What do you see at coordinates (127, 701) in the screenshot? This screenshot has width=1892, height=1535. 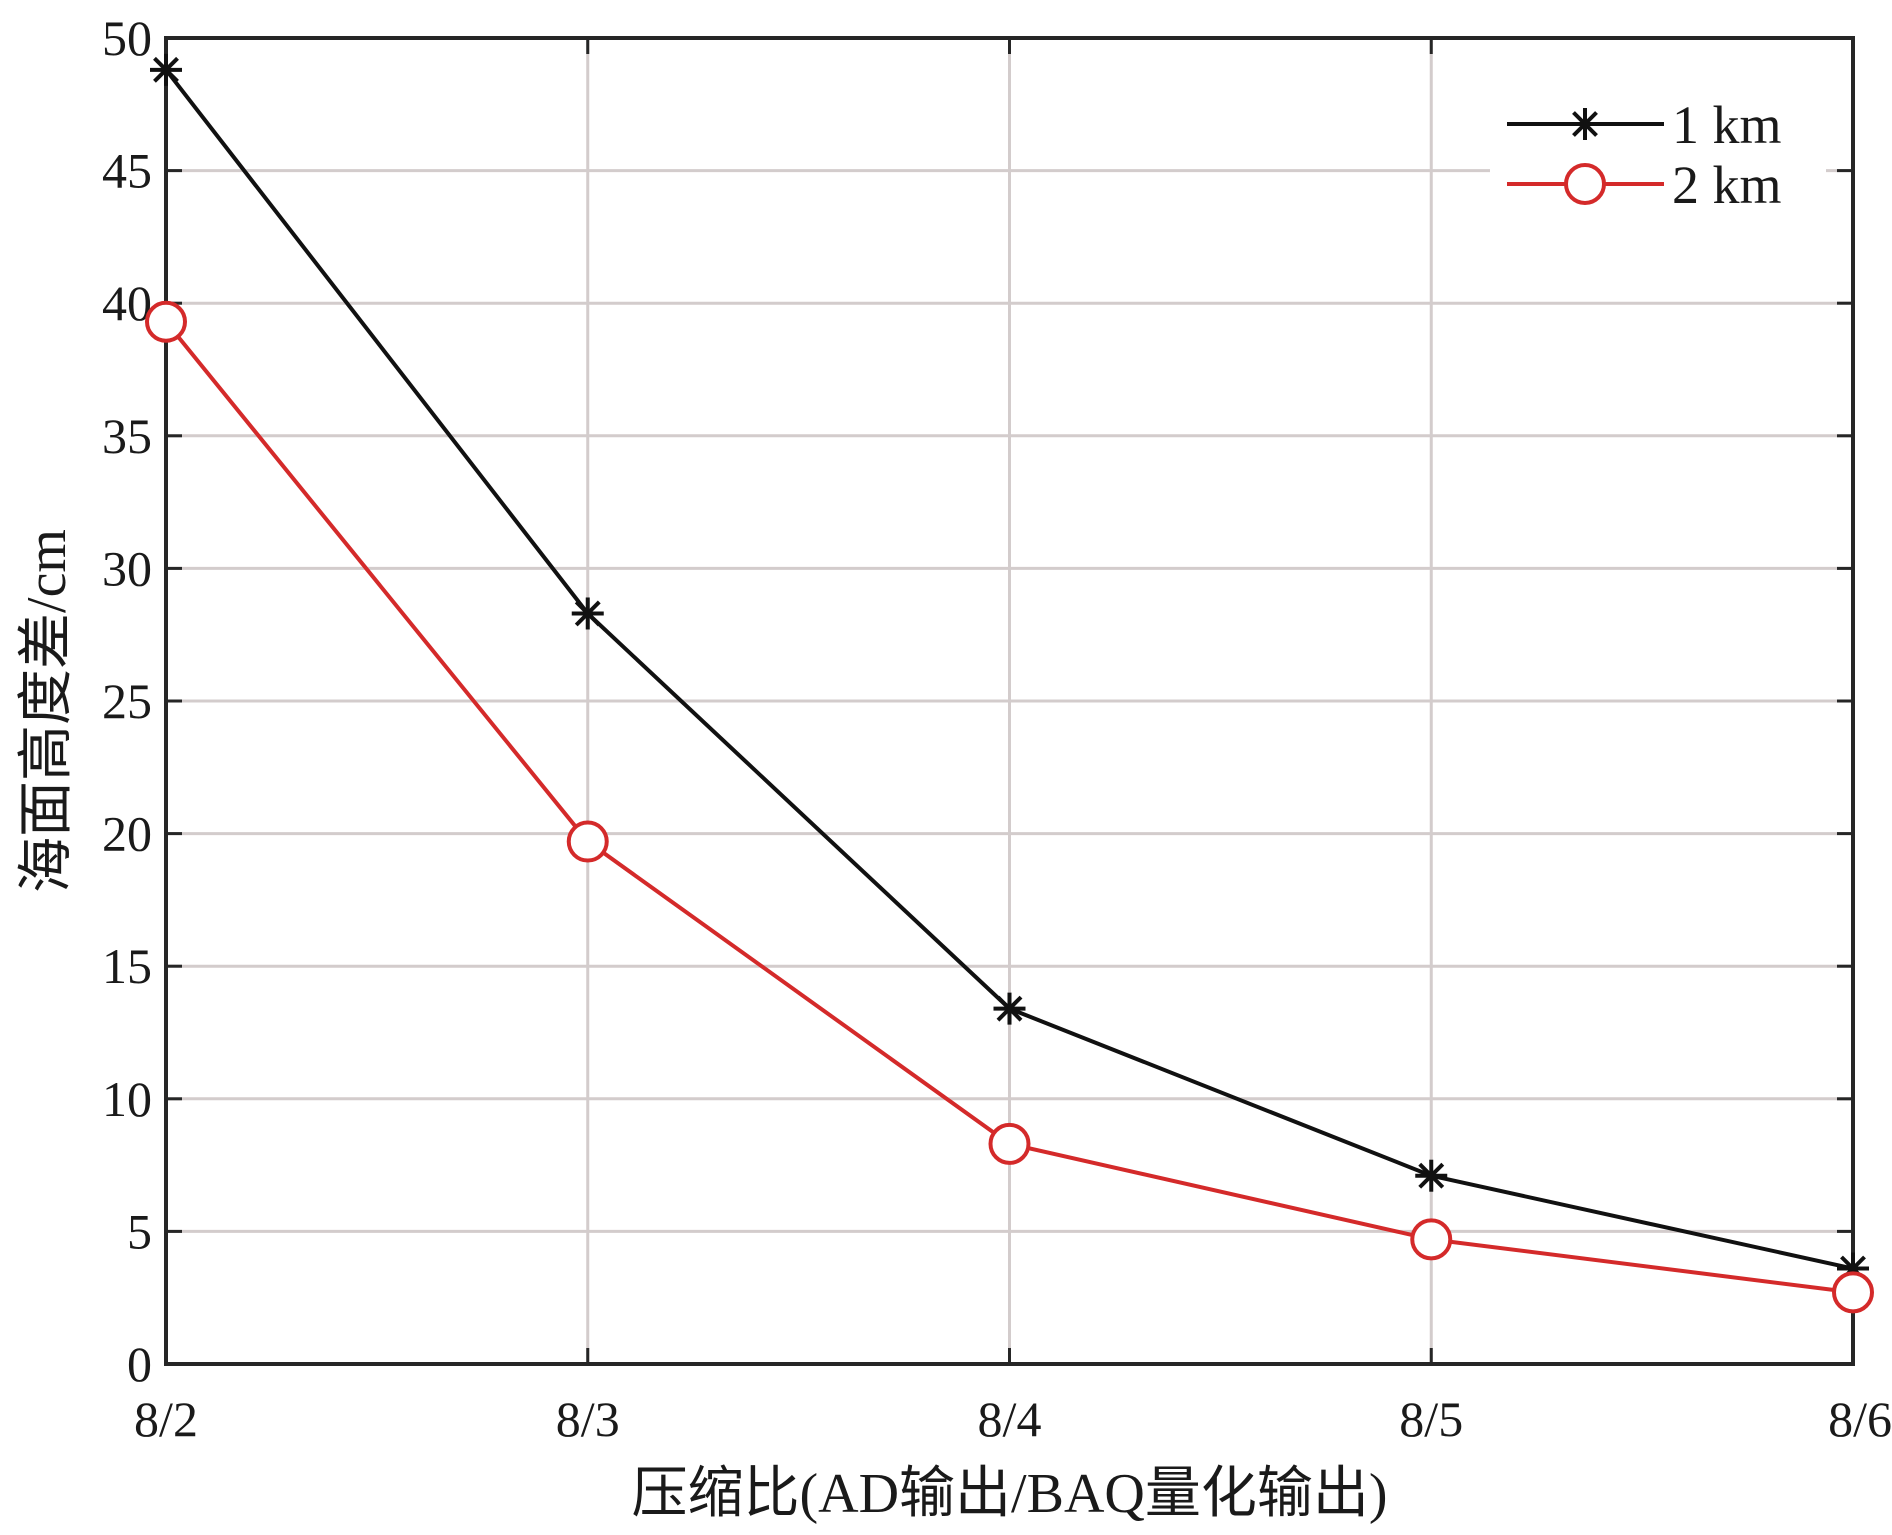 I see `y-tick-label: 25` at bounding box center [127, 701].